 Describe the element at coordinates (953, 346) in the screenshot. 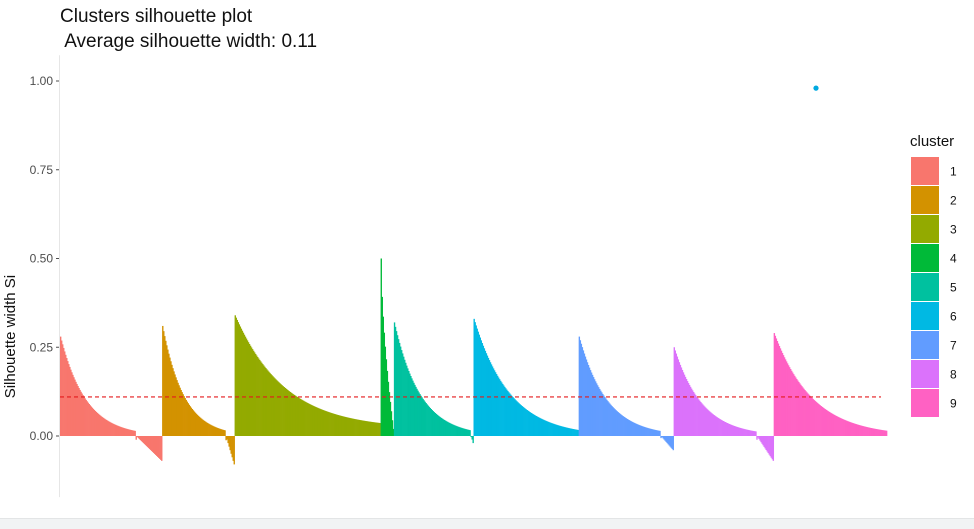

I see `legend-label-7: 7` at that location.